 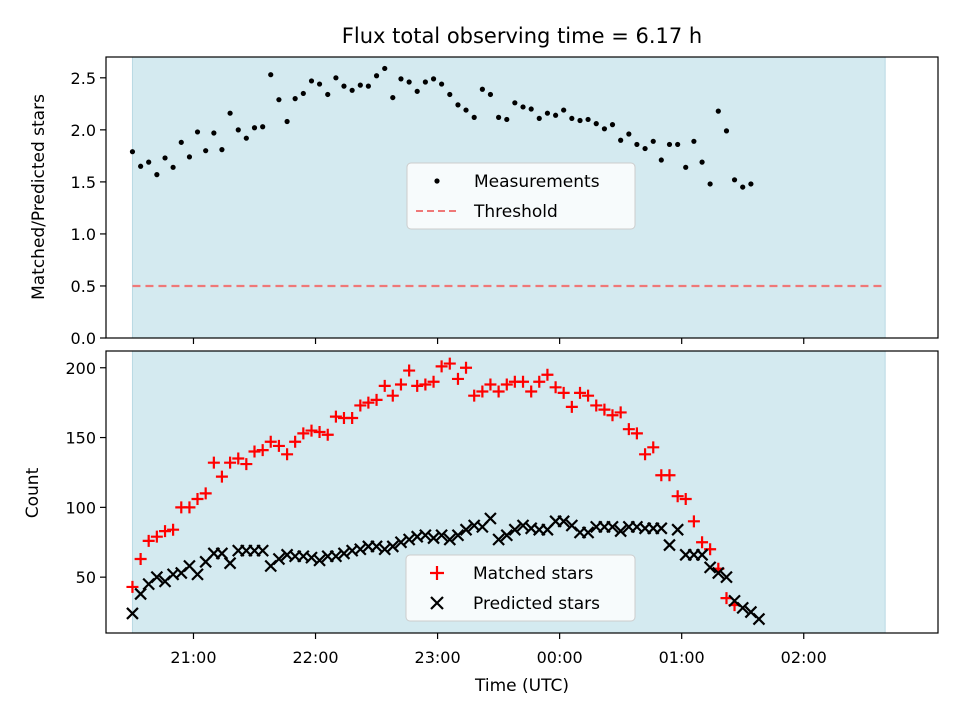 What do you see at coordinates (83, 234) in the screenshot?
I see `top-y-tick-label: 1.0` at bounding box center [83, 234].